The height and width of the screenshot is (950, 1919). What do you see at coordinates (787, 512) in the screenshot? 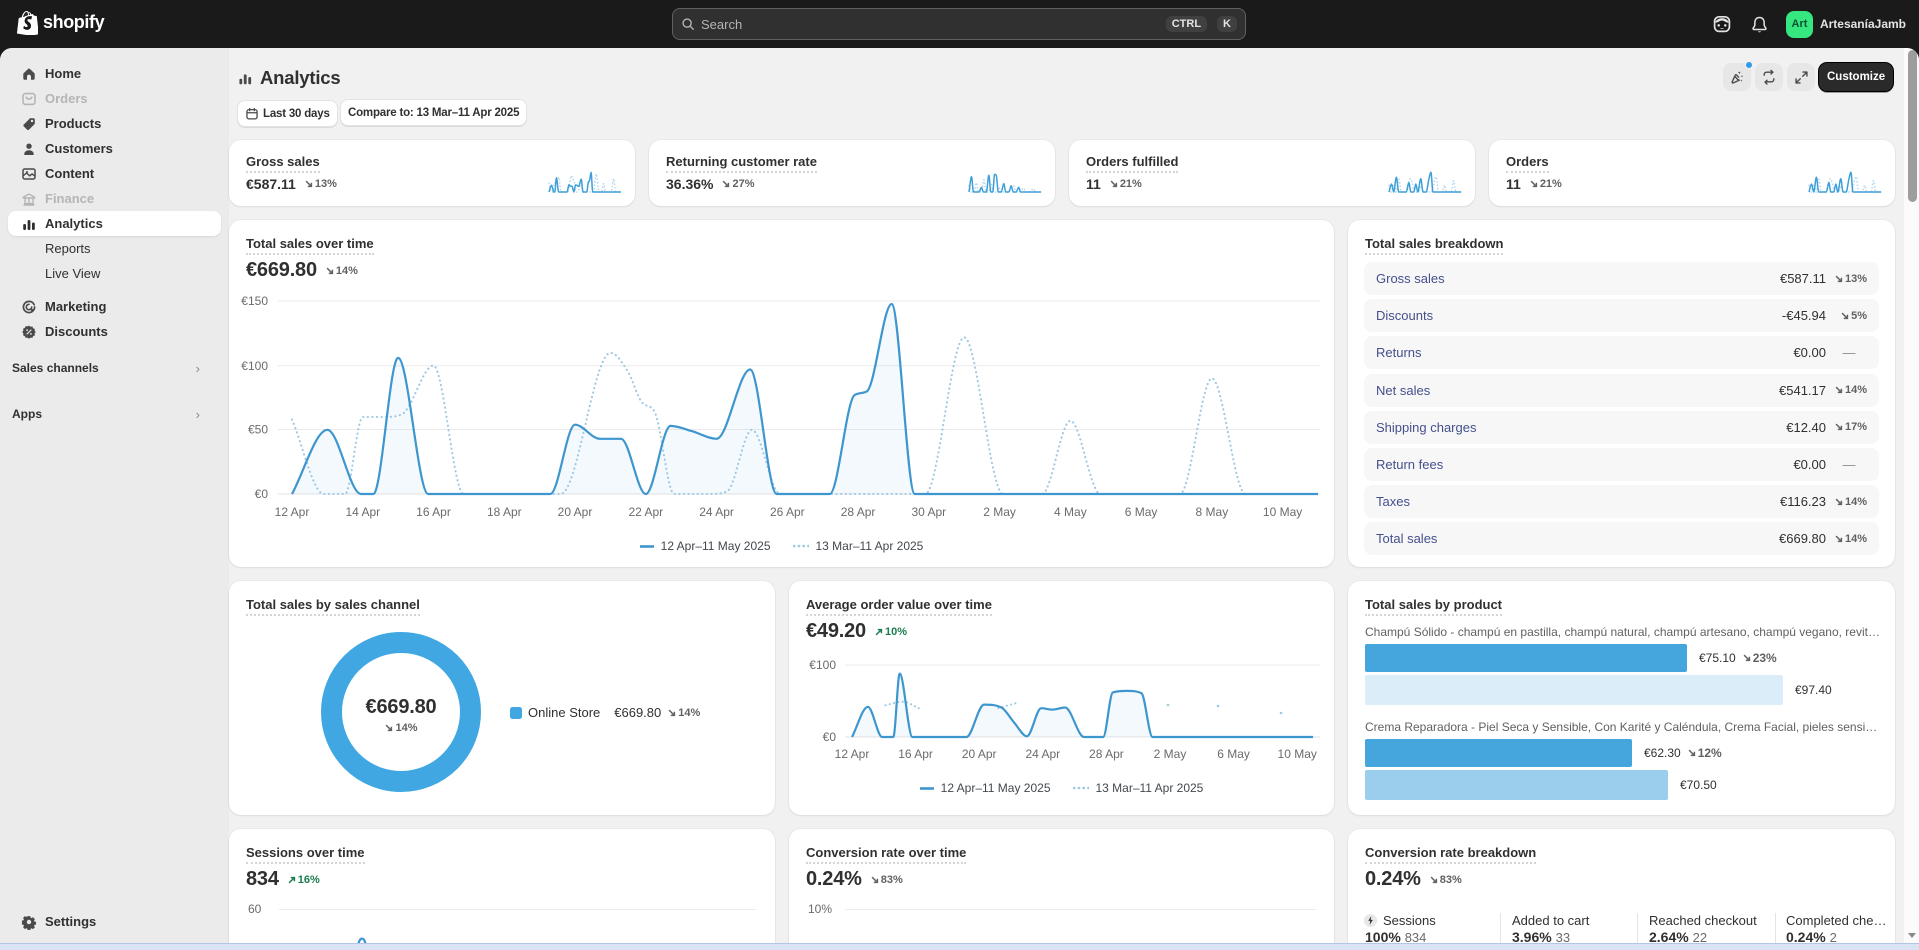
I see `svg-text: 26 Apr` at bounding box center [787, 512].